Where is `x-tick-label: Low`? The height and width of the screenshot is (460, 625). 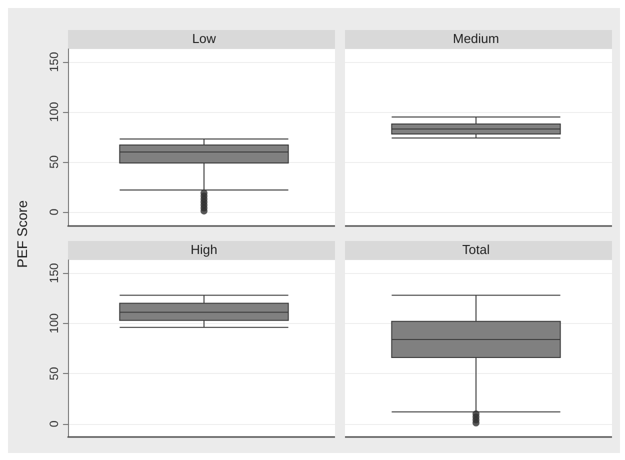 x-tick-label: Low is located at coordinates (204, 38).